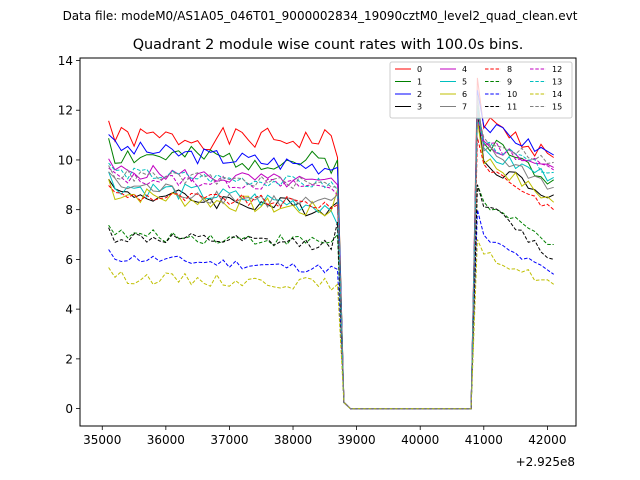 The width and height of the screenshot is (640, 480). I want to click on legend-label-0: 0, so click(419, 69).